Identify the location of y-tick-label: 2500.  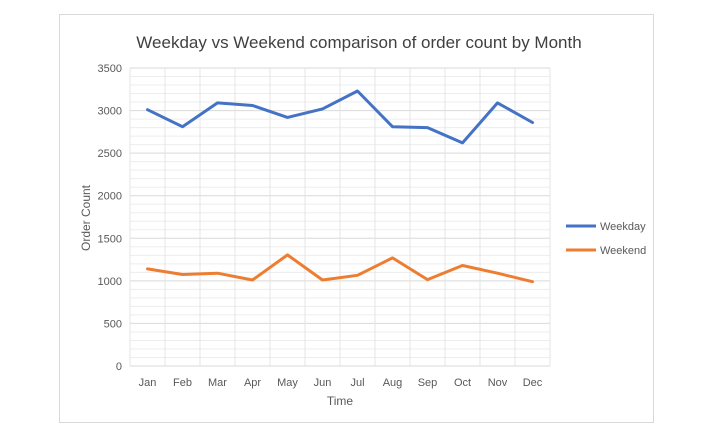
(110, 154).